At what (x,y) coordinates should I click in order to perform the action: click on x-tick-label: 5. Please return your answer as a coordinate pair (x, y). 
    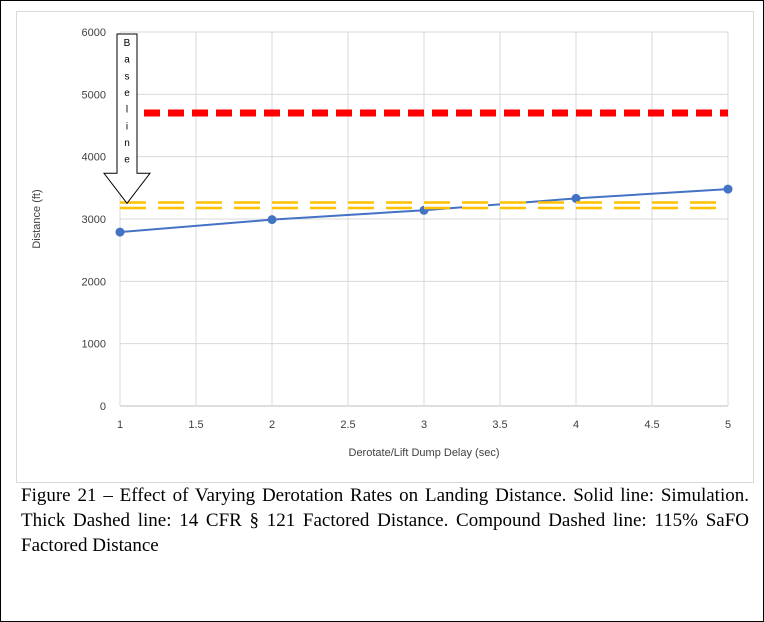
    Looking at the image, I should click on (728, 425).